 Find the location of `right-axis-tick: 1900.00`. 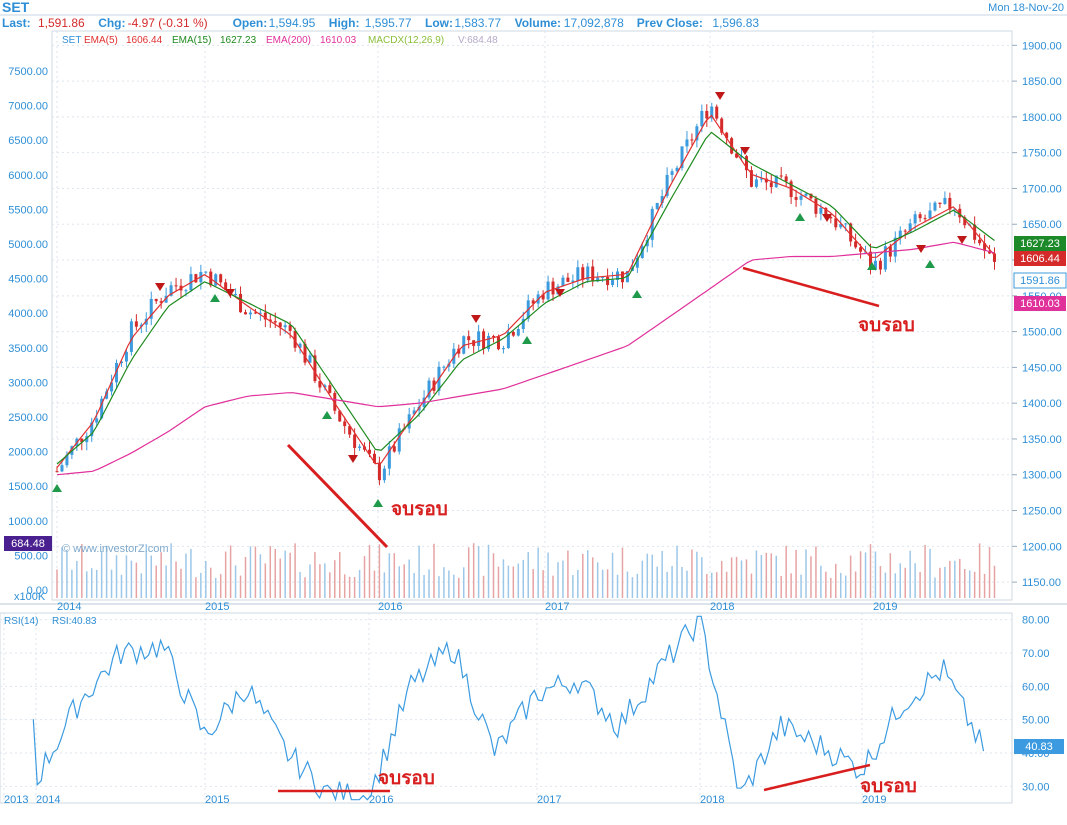

right-axis-tick: 1900.00 is located at coordinates (1042, 46).